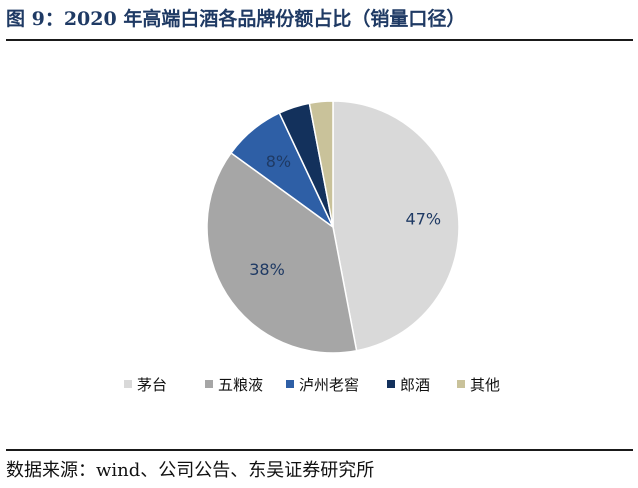 Image resolution: width=638 pixels, height=488 pixels. I want to click on source-divider, so click(319, 450).